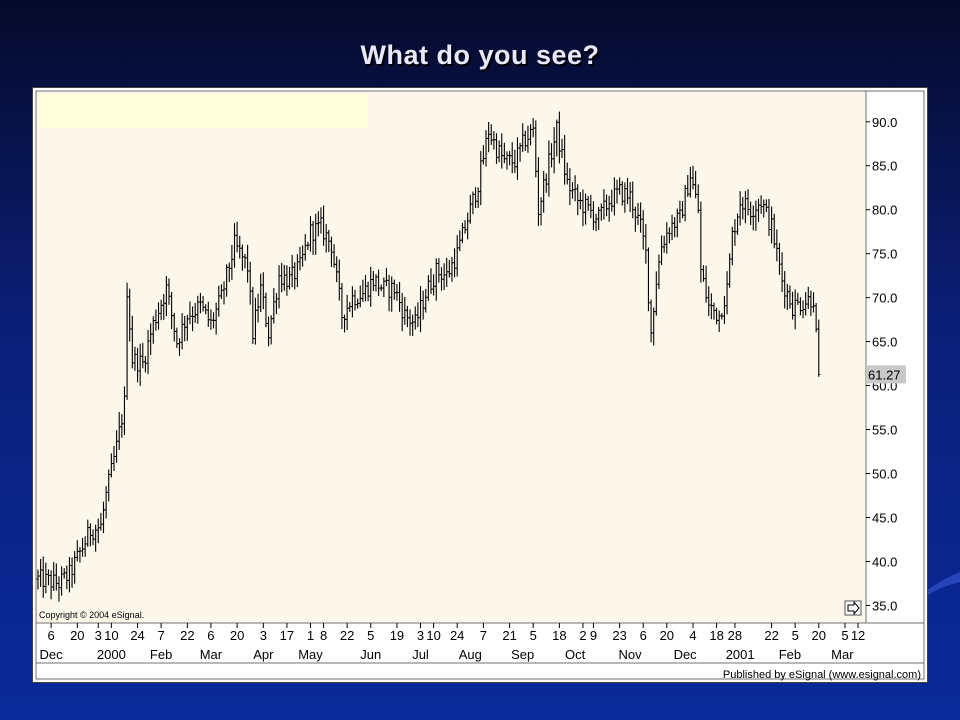 The image size is (960, 720). What do you see at coordinates (740, 654) in the screenshot?
I see `x-month-label: 2001` at bounding box center [740, 654].